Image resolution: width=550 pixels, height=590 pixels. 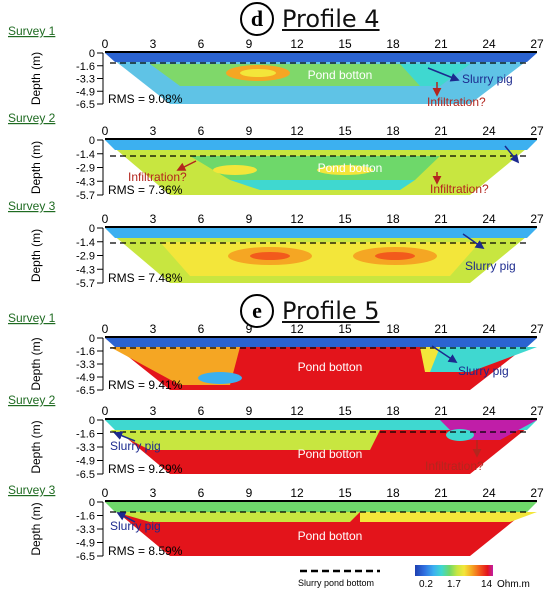 What do you see at coordinates (85, 80) in the screenshot?
I see `depth-tick-label: -3.3` at bounding box center [85, 80].